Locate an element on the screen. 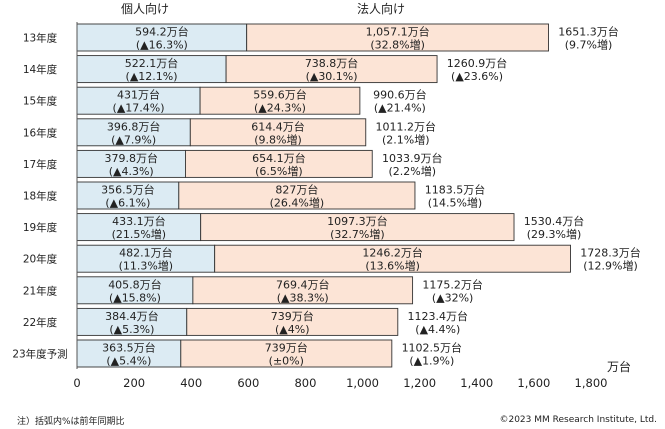 The height and width of the screenshot is (429, 665). total-value-label: 1033.9万台 is located at coordinates (412, 158).